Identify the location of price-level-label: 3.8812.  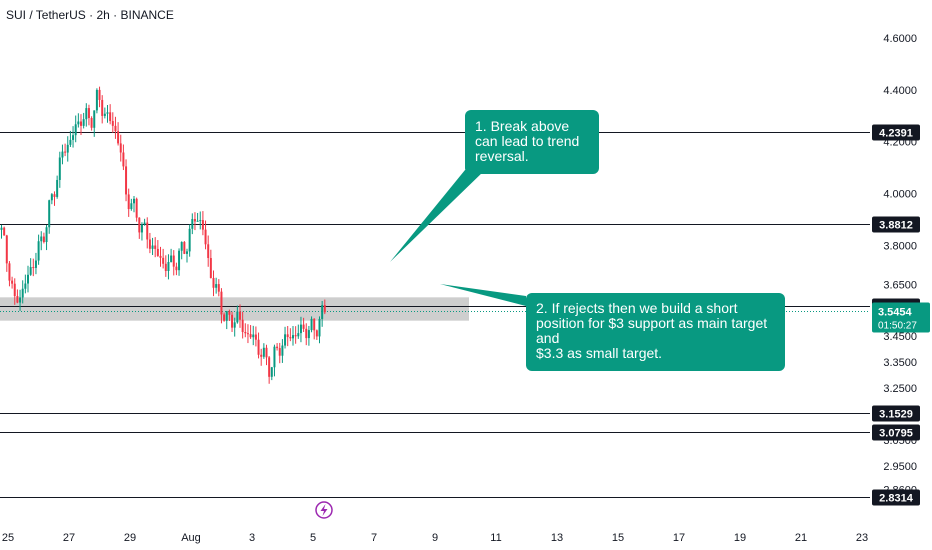
(896, 226).